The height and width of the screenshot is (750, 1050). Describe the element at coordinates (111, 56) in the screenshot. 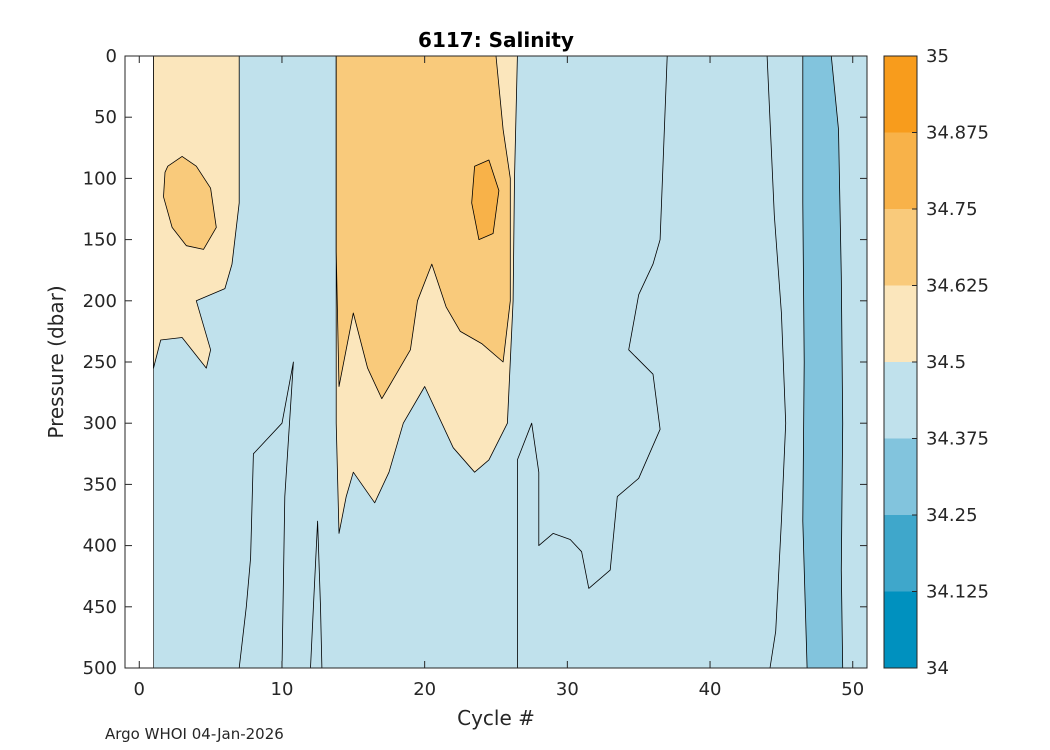

I see `y-tick-label: 0` at that location.